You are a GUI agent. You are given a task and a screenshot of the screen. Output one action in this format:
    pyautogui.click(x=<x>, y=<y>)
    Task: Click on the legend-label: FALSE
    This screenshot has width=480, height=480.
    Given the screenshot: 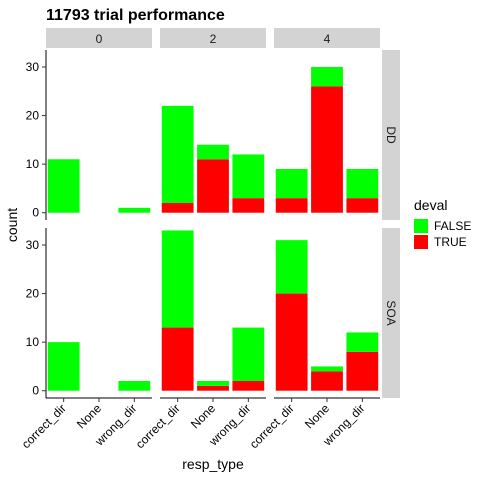 What is the action you would take?
    pyautogui.click(x=452, y=226)
    